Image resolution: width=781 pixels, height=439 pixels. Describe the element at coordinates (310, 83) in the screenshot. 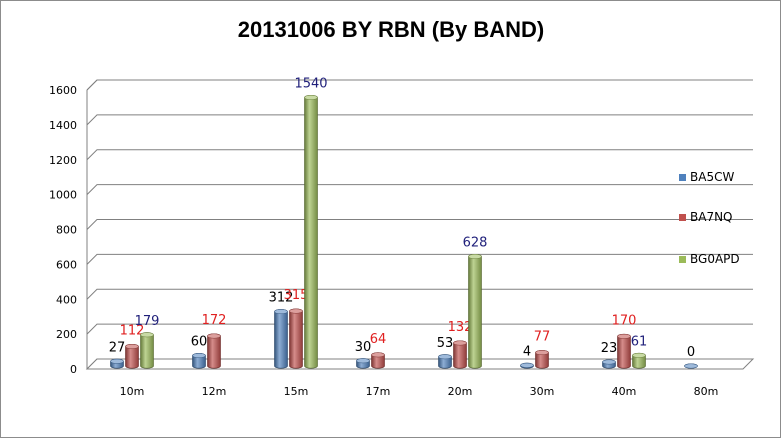

I see `data-label: 1540` at that location.